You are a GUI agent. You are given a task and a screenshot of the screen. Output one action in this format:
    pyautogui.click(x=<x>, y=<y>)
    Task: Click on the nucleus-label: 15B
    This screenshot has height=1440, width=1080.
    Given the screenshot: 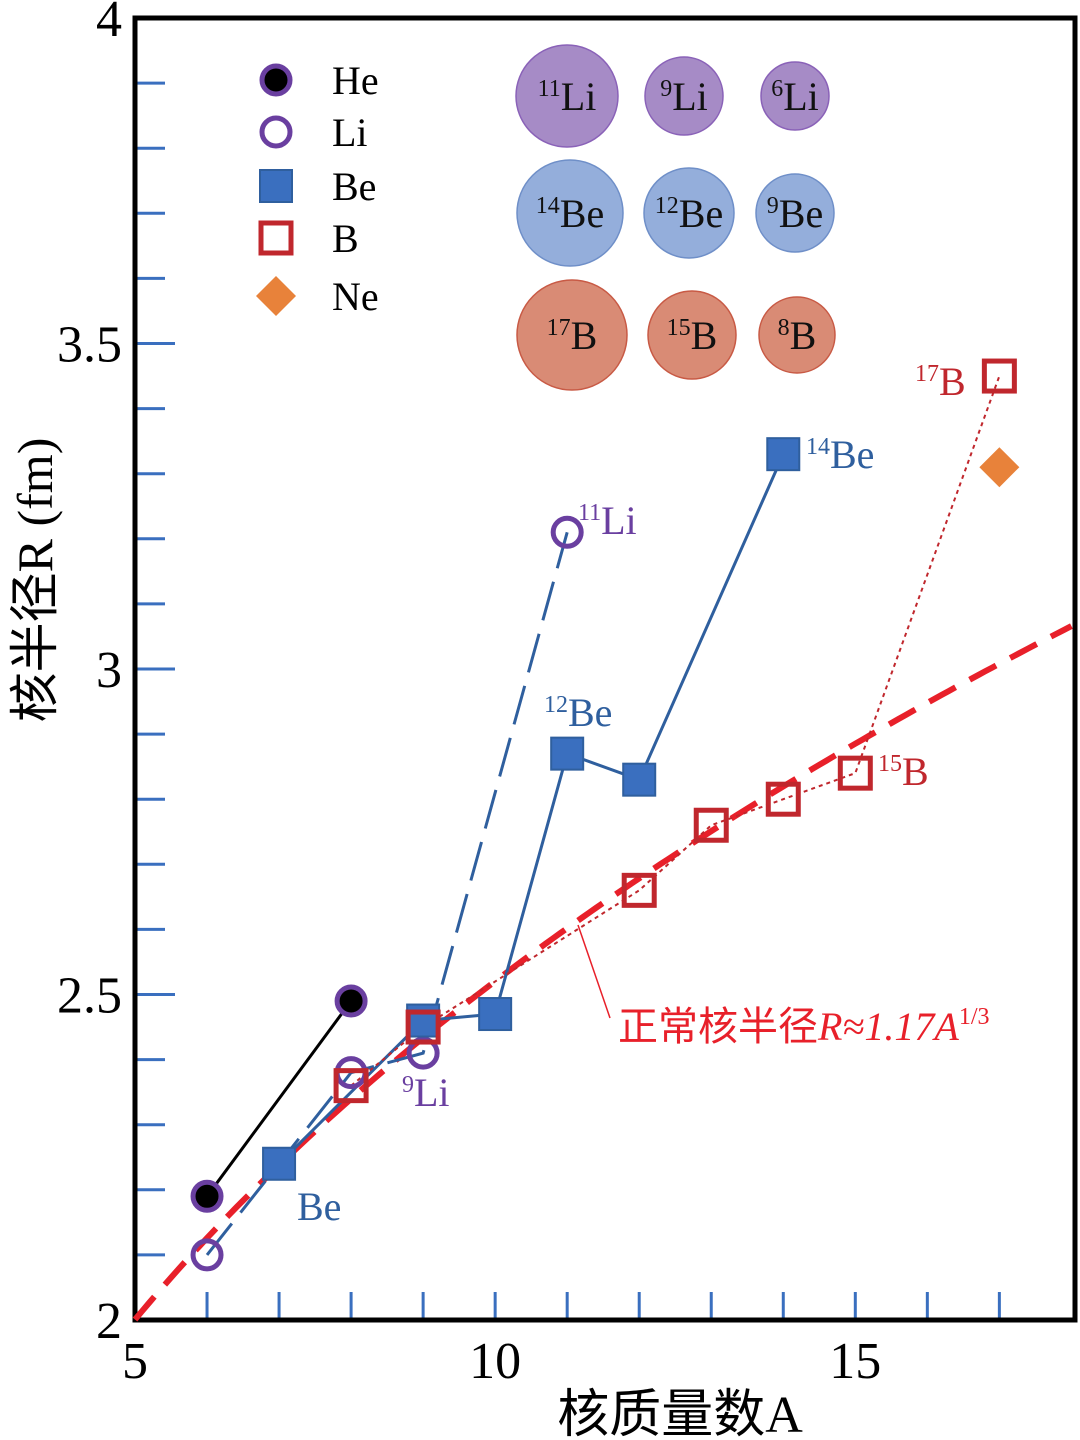 What is the action you would take?
    pyautogui.click(x=692, y=335)
    